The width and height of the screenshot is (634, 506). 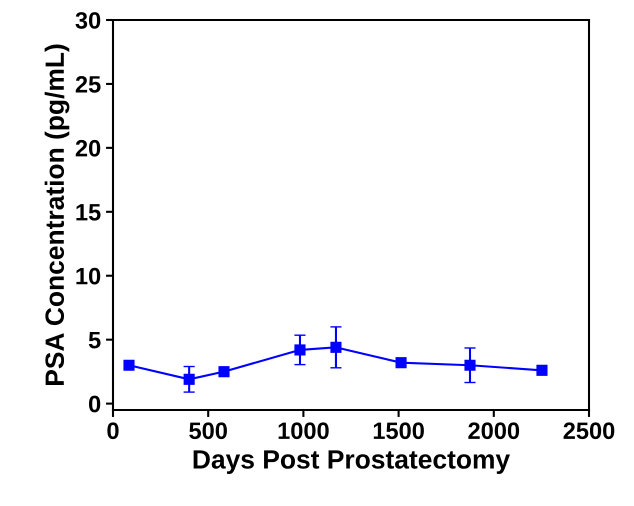 I want to click on y-tick-label: 30, so click(x=87, y=20).